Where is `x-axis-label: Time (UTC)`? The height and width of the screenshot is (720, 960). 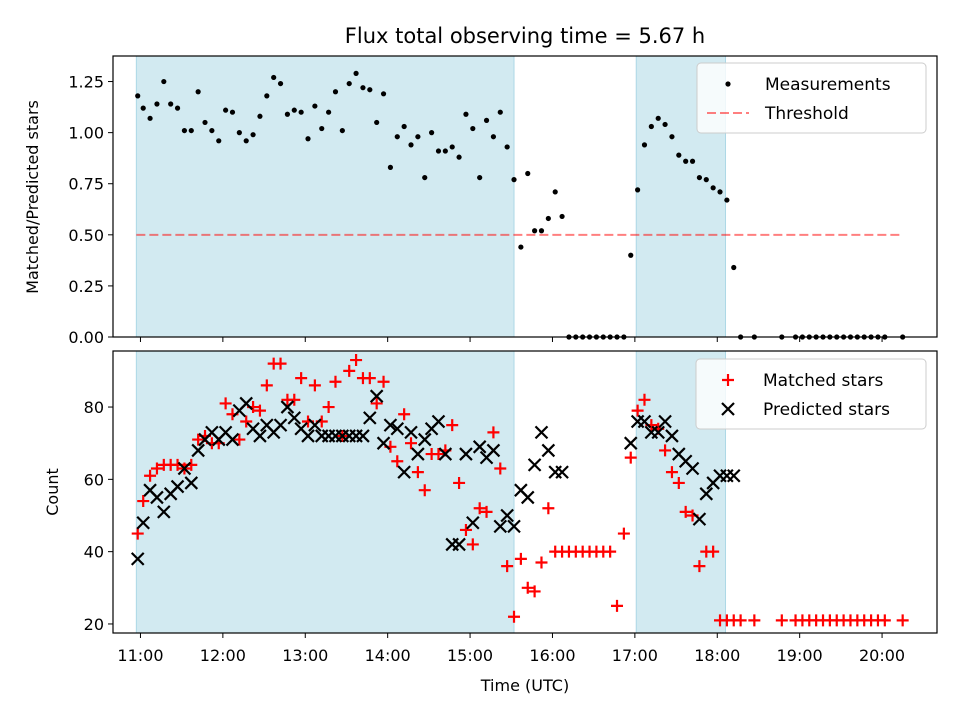
x-axis-label: Time (UTC) is located at coordinates (524, 685).